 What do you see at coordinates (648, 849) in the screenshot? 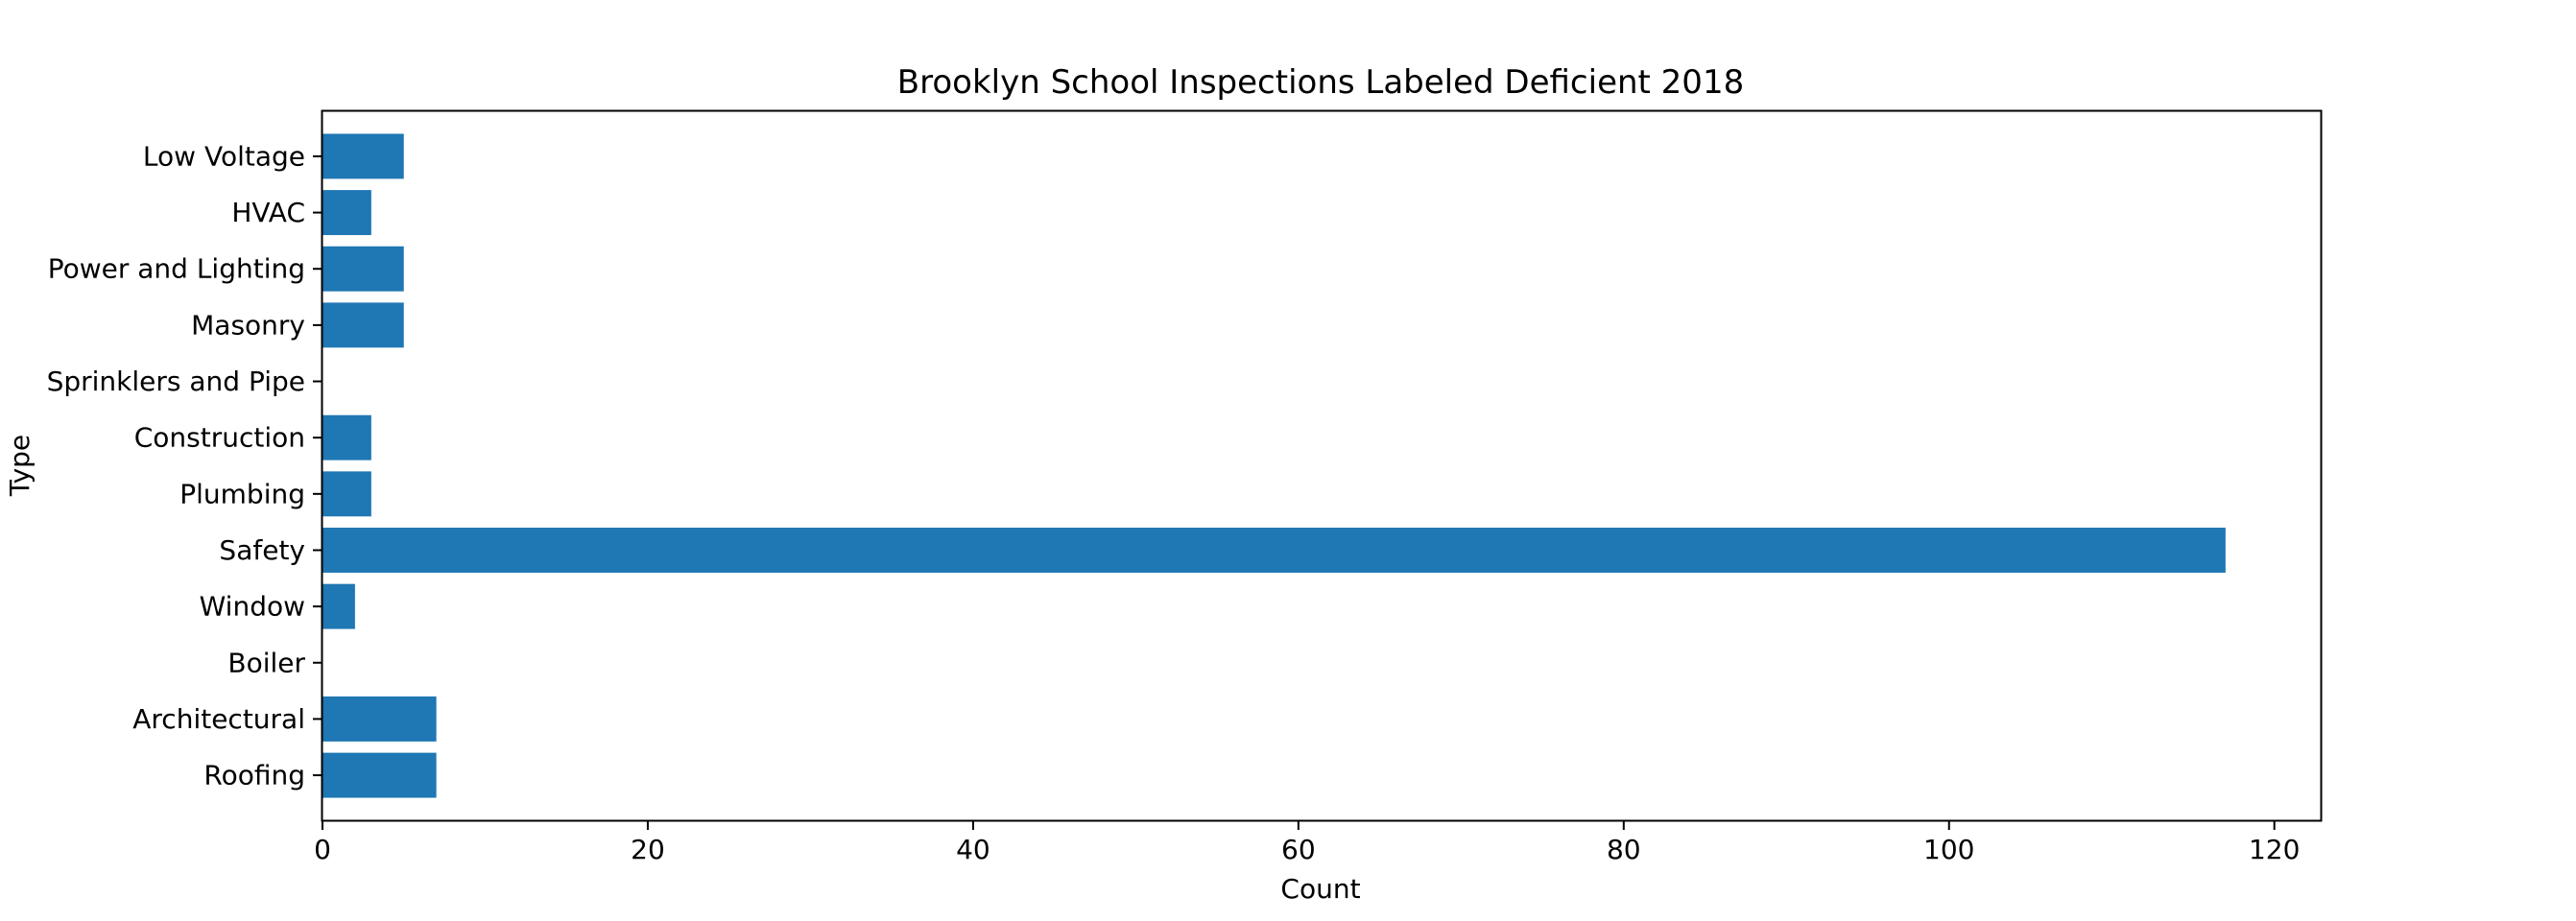
I see `x-tick-label: 20` at bounding box center [648, 849].